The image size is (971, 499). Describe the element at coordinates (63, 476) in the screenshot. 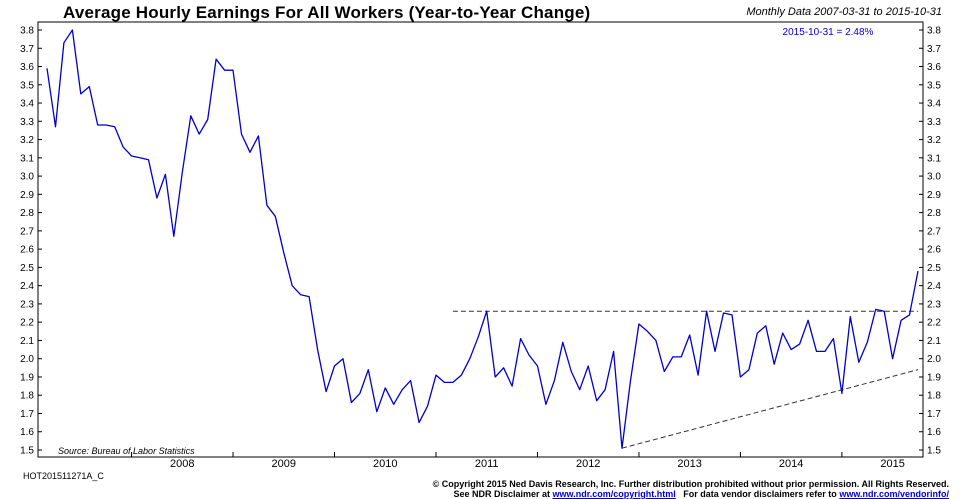

I see `chart-id: HOT201511271A_C` at that location.